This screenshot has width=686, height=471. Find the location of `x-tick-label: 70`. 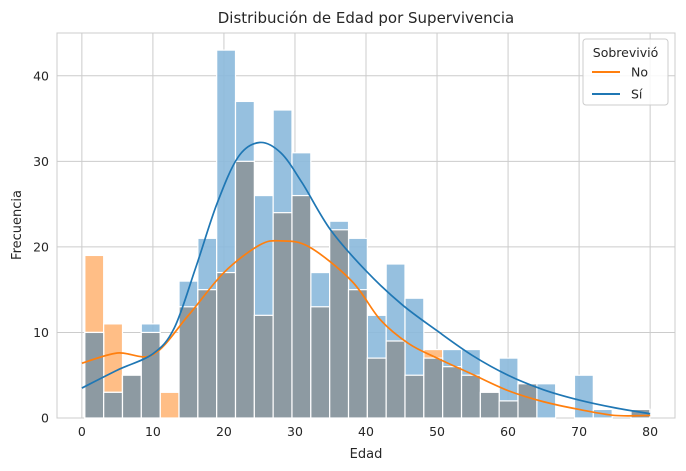

x-tick-label: 70 is located at coordinates (579, 431).